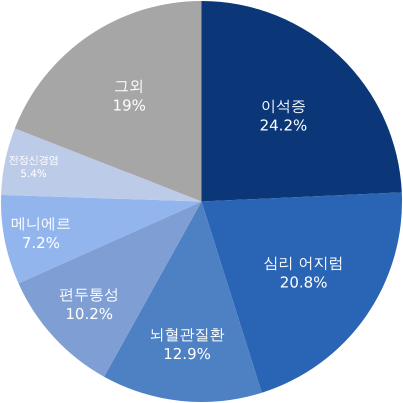 The height and width of the screenshot is (403, 403). I want to click on slice-label: 심리 어지럼, so click(304, 263).